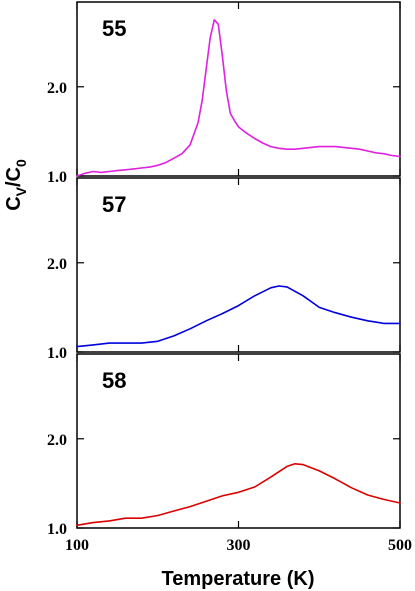 Image resolution: width=415 pixels, height=591 pixels. What do you see at coordinates (21, 163) in the screenshot?
I see `y-axis-title-sub2: 0` at bounding box center [21, 163].